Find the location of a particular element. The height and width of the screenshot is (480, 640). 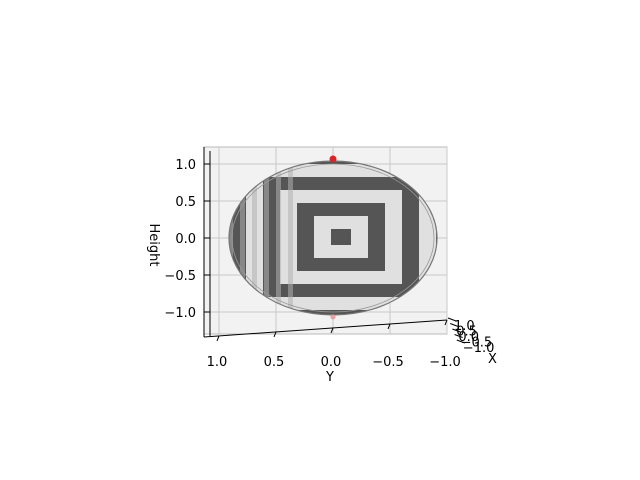

y-axis-label: Y is located at coordinates (329, 377).